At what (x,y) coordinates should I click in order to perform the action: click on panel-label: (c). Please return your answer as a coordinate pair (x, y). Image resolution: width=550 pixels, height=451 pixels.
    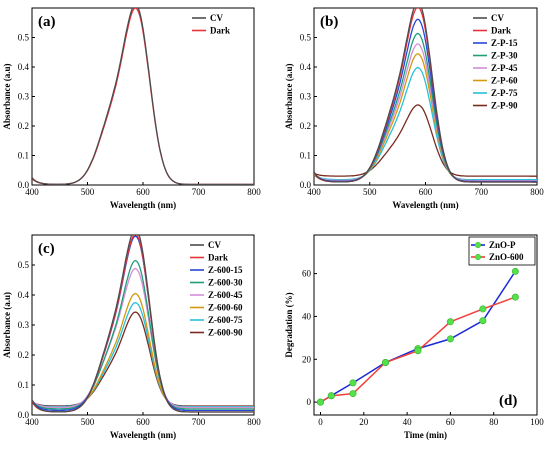
    Looking at the image, I should click on (46, 249).